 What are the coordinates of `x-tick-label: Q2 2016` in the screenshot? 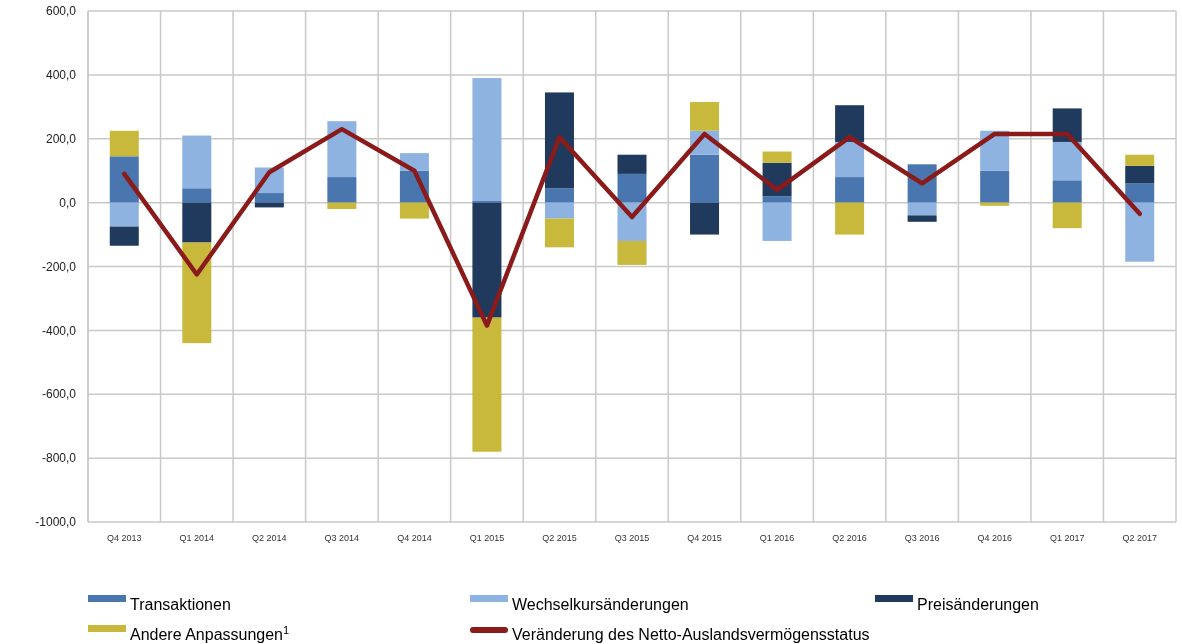 It's located at (849, 538).